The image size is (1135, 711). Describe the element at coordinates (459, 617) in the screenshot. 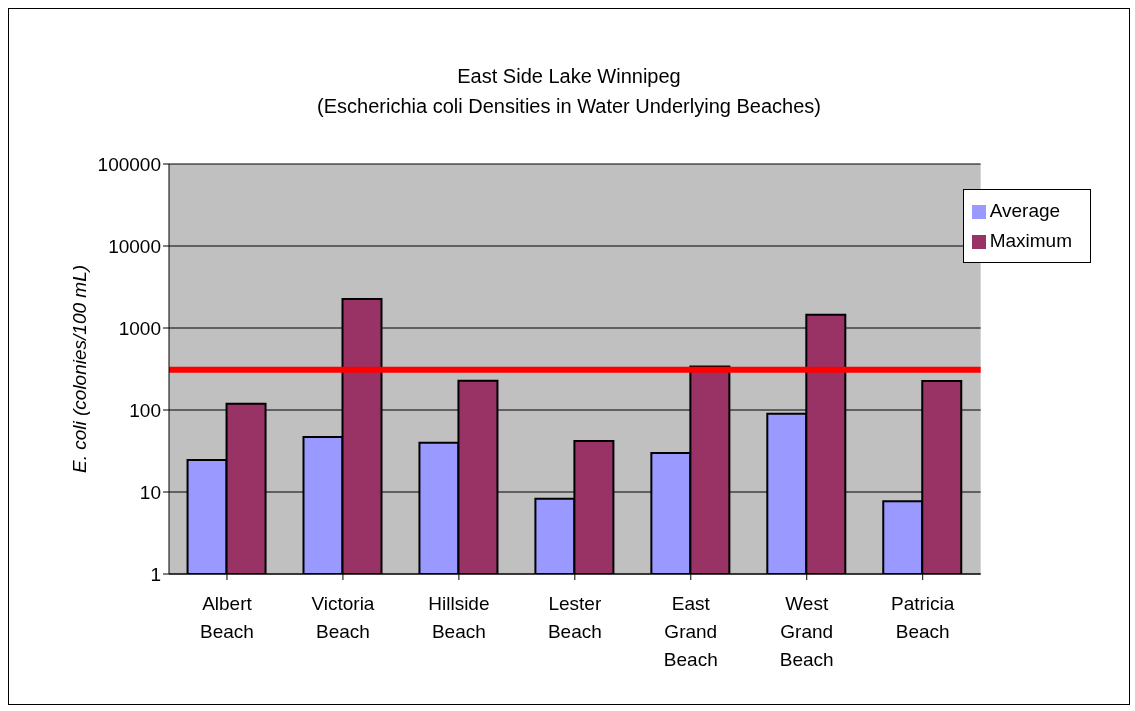

I see `x-tick-label: Hillside Beach` at that location.